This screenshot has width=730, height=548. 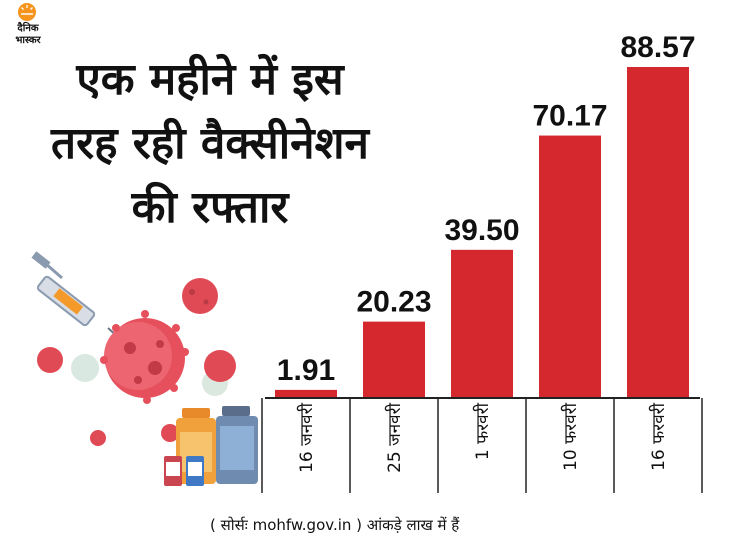 I want to click on category-label-2: 25 जनवरी, so click(x=394, y=437).